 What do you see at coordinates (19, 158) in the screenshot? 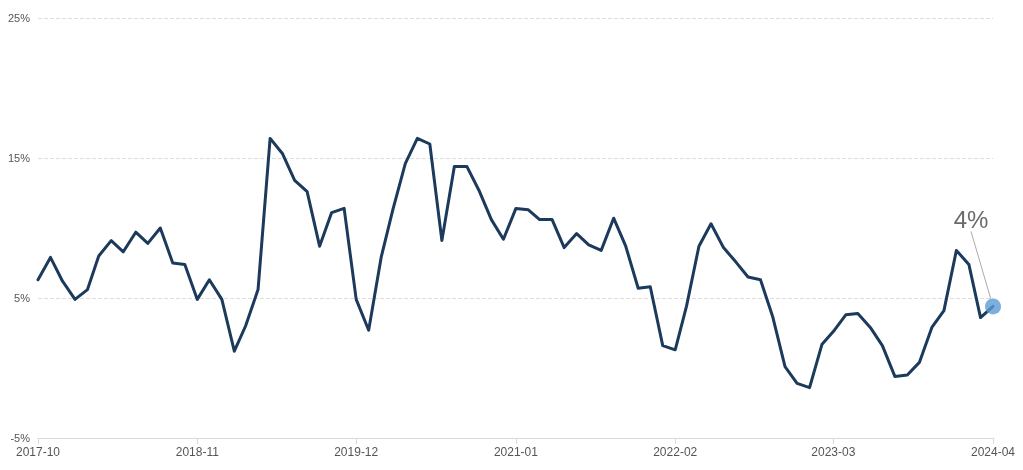
I see `y-tick-label: 15%` at bounding box center [19, 158].